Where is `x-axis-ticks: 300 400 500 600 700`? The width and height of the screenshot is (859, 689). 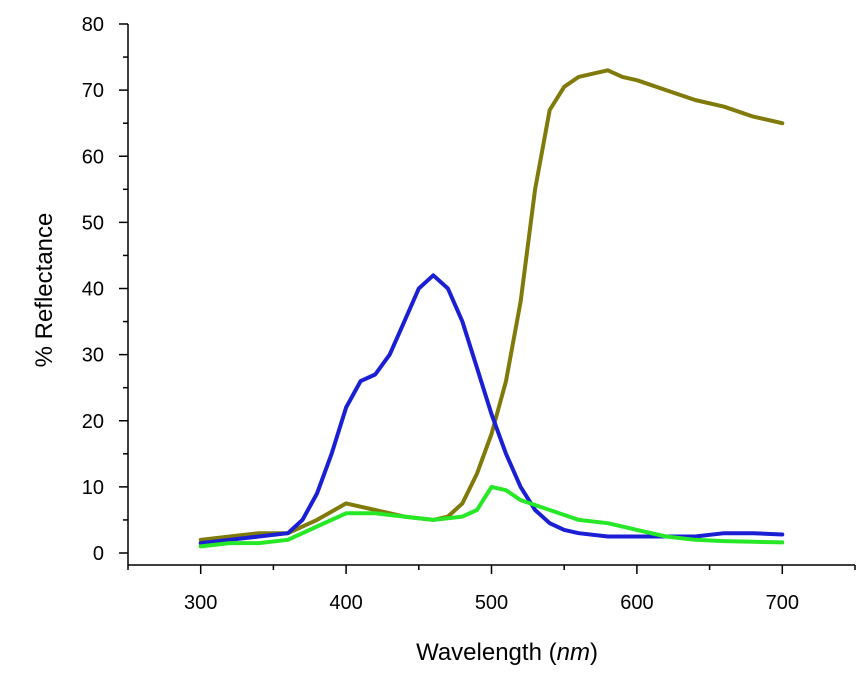 x-axis-ticks: 300 400 500 600 700 is located at coordinates (491, 589).